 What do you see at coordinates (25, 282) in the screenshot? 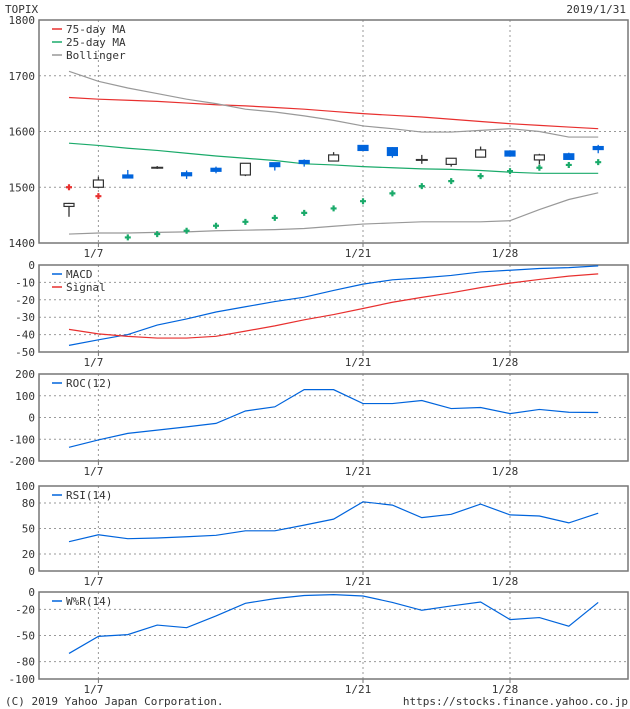
I see `y-tick-label: -10` at bounding box center [25, 282].